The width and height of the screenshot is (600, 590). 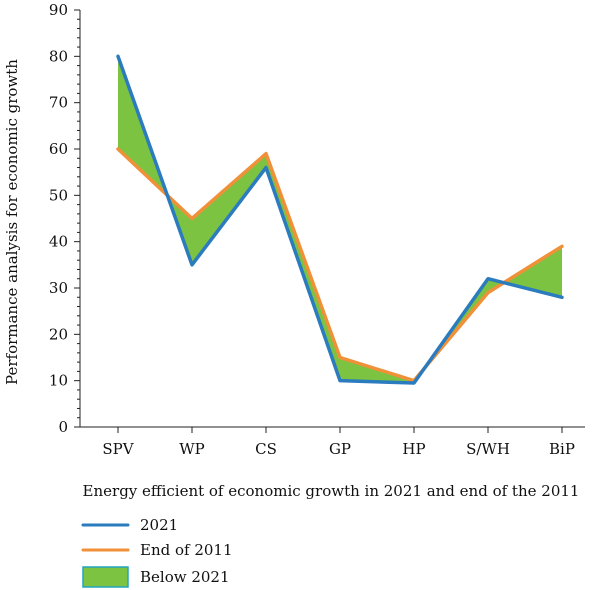 I want to click on y-tick-label: 90, so click(x=58, y=10).